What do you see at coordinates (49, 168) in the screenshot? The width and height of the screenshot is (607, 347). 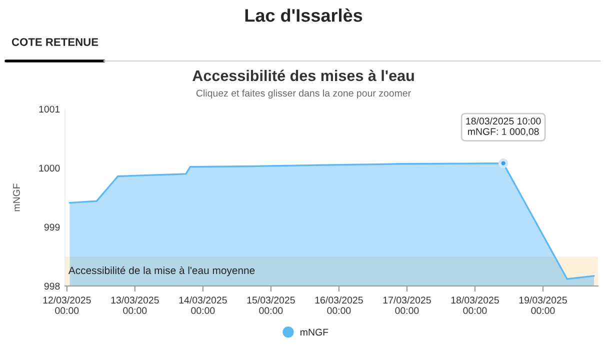 I see `y-tick-label: 1000` at bounding box center [49, 168].